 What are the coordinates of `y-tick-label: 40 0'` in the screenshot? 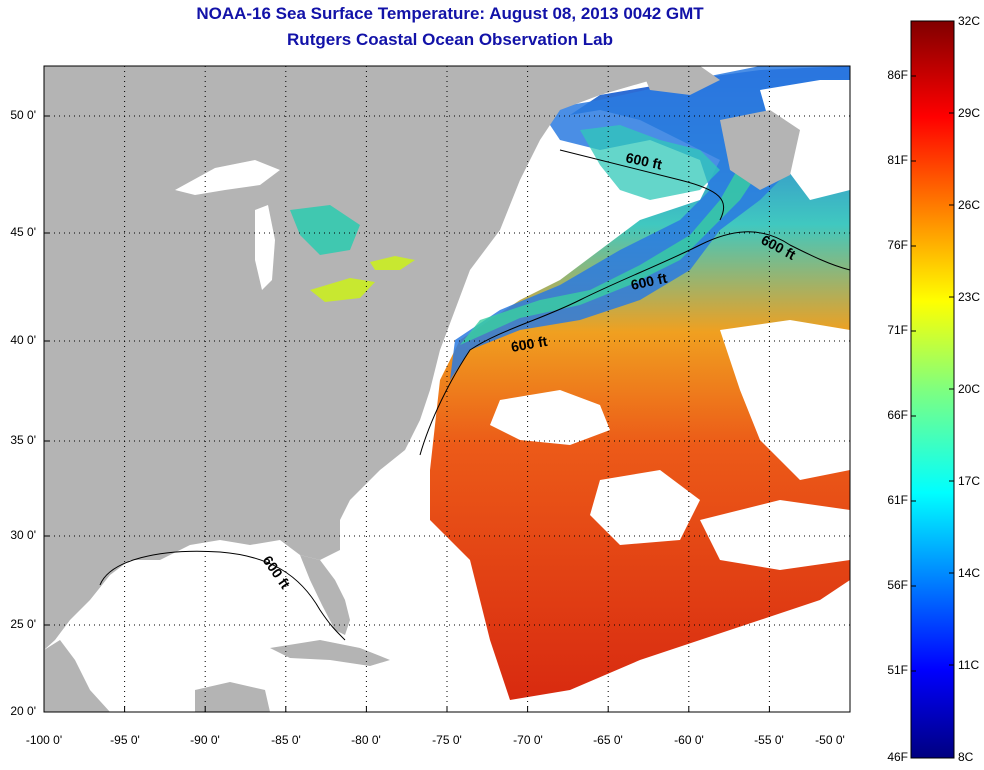 It's located at (23, 340).